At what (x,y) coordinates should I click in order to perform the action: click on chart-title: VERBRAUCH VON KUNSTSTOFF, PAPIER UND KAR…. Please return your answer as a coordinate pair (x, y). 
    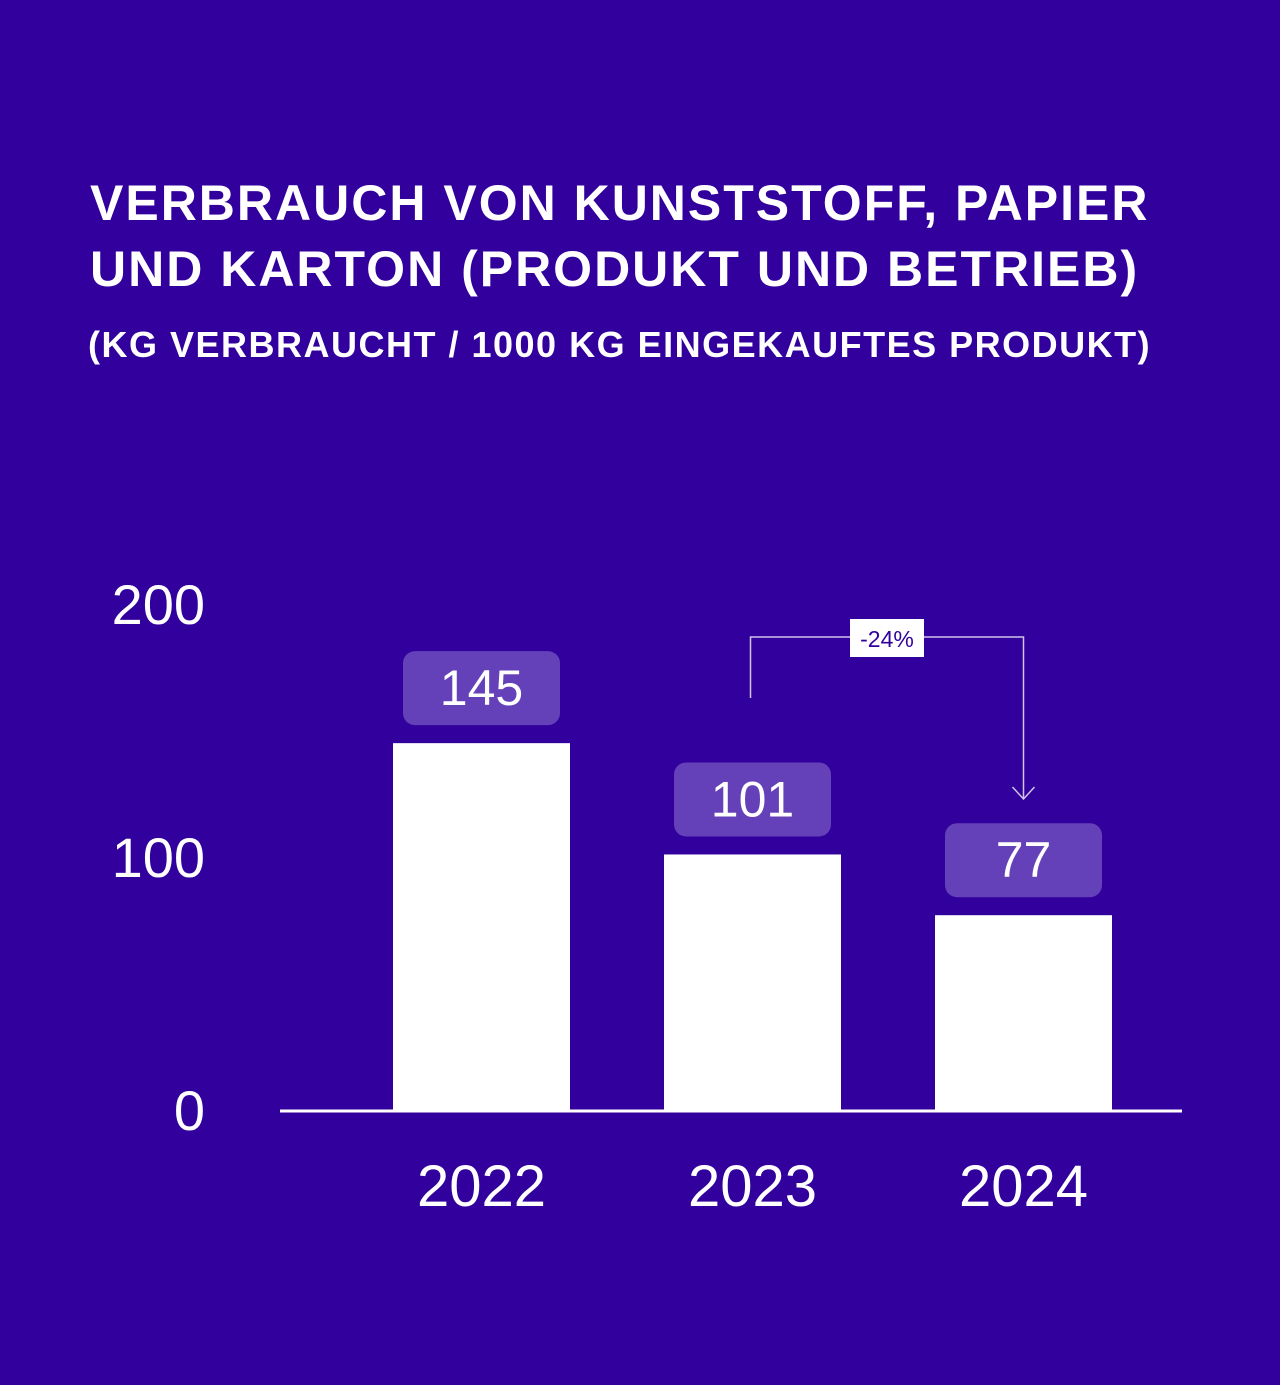
    Looking at the image, I should click on (620, 236).